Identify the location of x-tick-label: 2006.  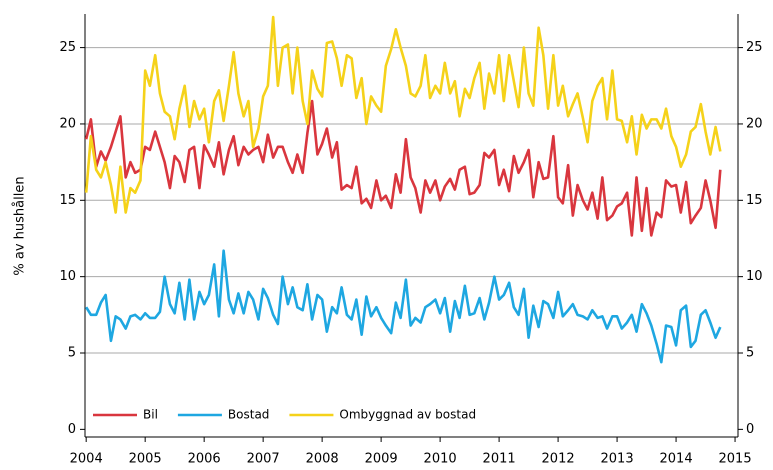
(204, 459).